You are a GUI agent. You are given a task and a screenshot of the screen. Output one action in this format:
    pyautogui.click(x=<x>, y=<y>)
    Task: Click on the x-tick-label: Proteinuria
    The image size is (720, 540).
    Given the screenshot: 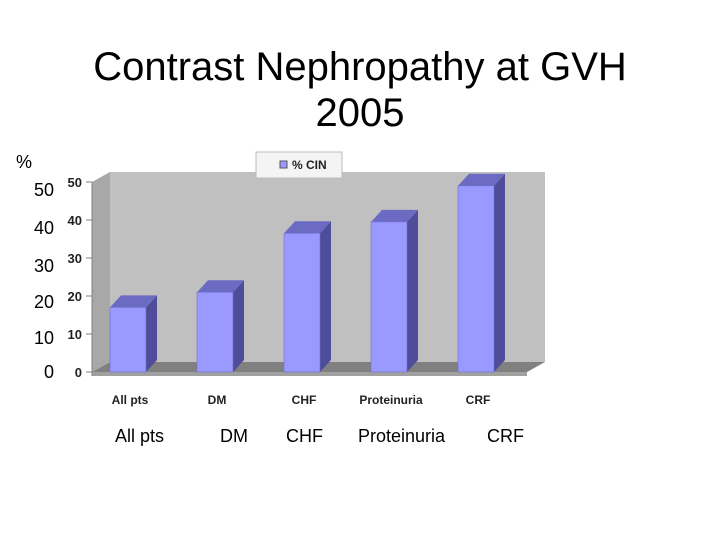 What is the action you would take?
    pyautogui.click(x=391, y=400)
    